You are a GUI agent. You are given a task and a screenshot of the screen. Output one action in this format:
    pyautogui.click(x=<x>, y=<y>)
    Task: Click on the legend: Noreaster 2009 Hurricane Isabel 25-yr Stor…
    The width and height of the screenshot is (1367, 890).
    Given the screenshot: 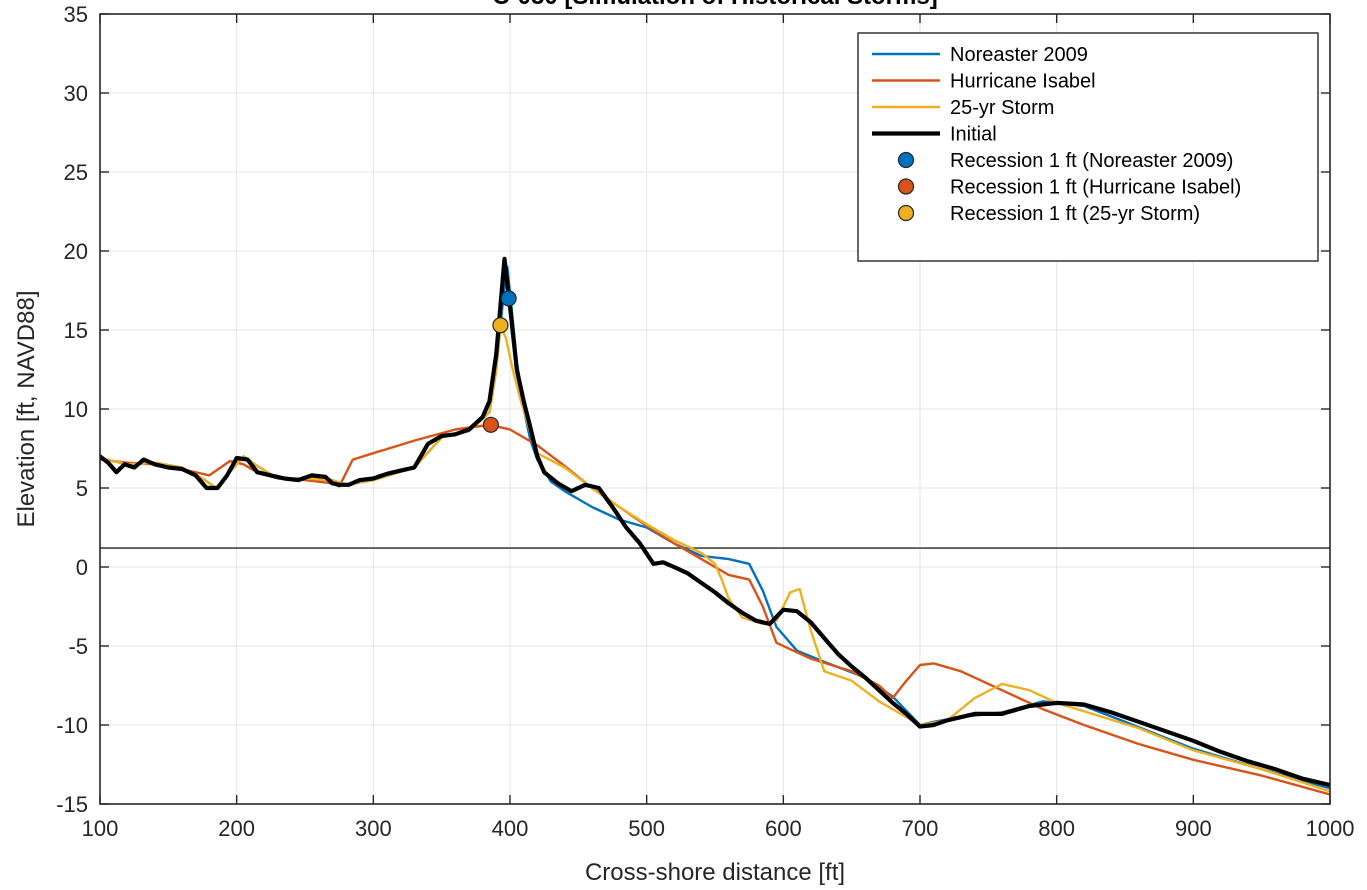 What is the action you would take?
    pyautogui.click(x=1088, y=147)
    